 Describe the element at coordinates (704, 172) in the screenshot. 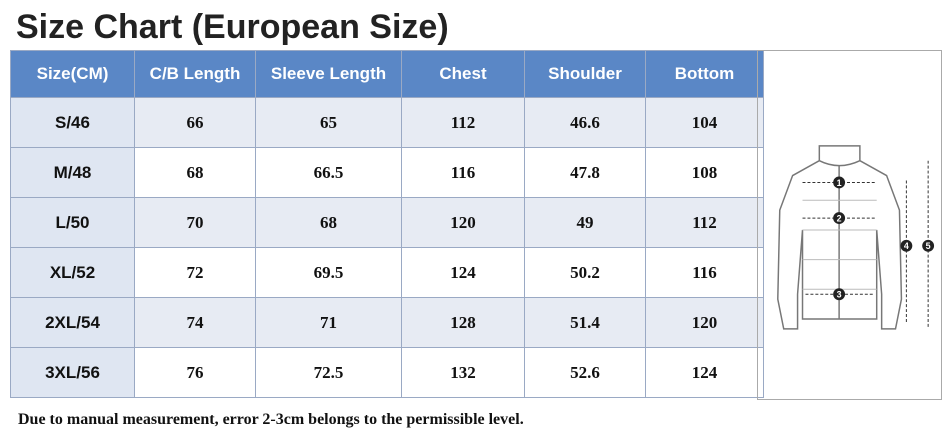

I see `cell: 108` at that location.